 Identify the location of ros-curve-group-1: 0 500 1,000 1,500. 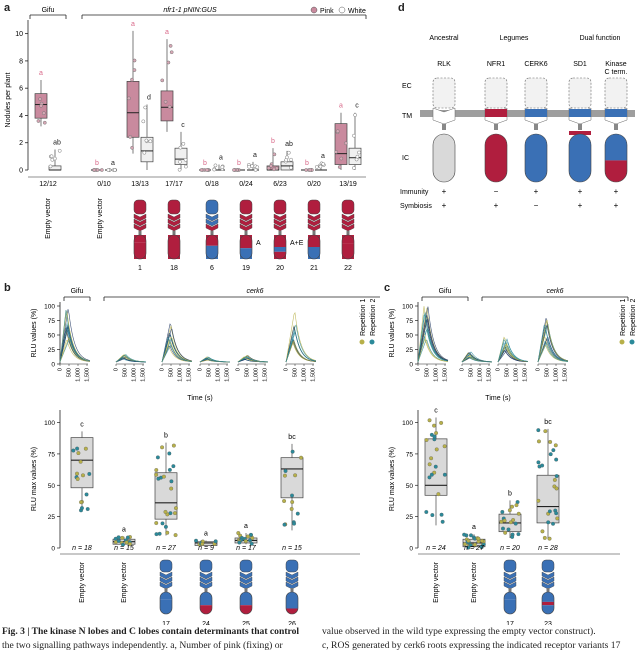
(476, 366).